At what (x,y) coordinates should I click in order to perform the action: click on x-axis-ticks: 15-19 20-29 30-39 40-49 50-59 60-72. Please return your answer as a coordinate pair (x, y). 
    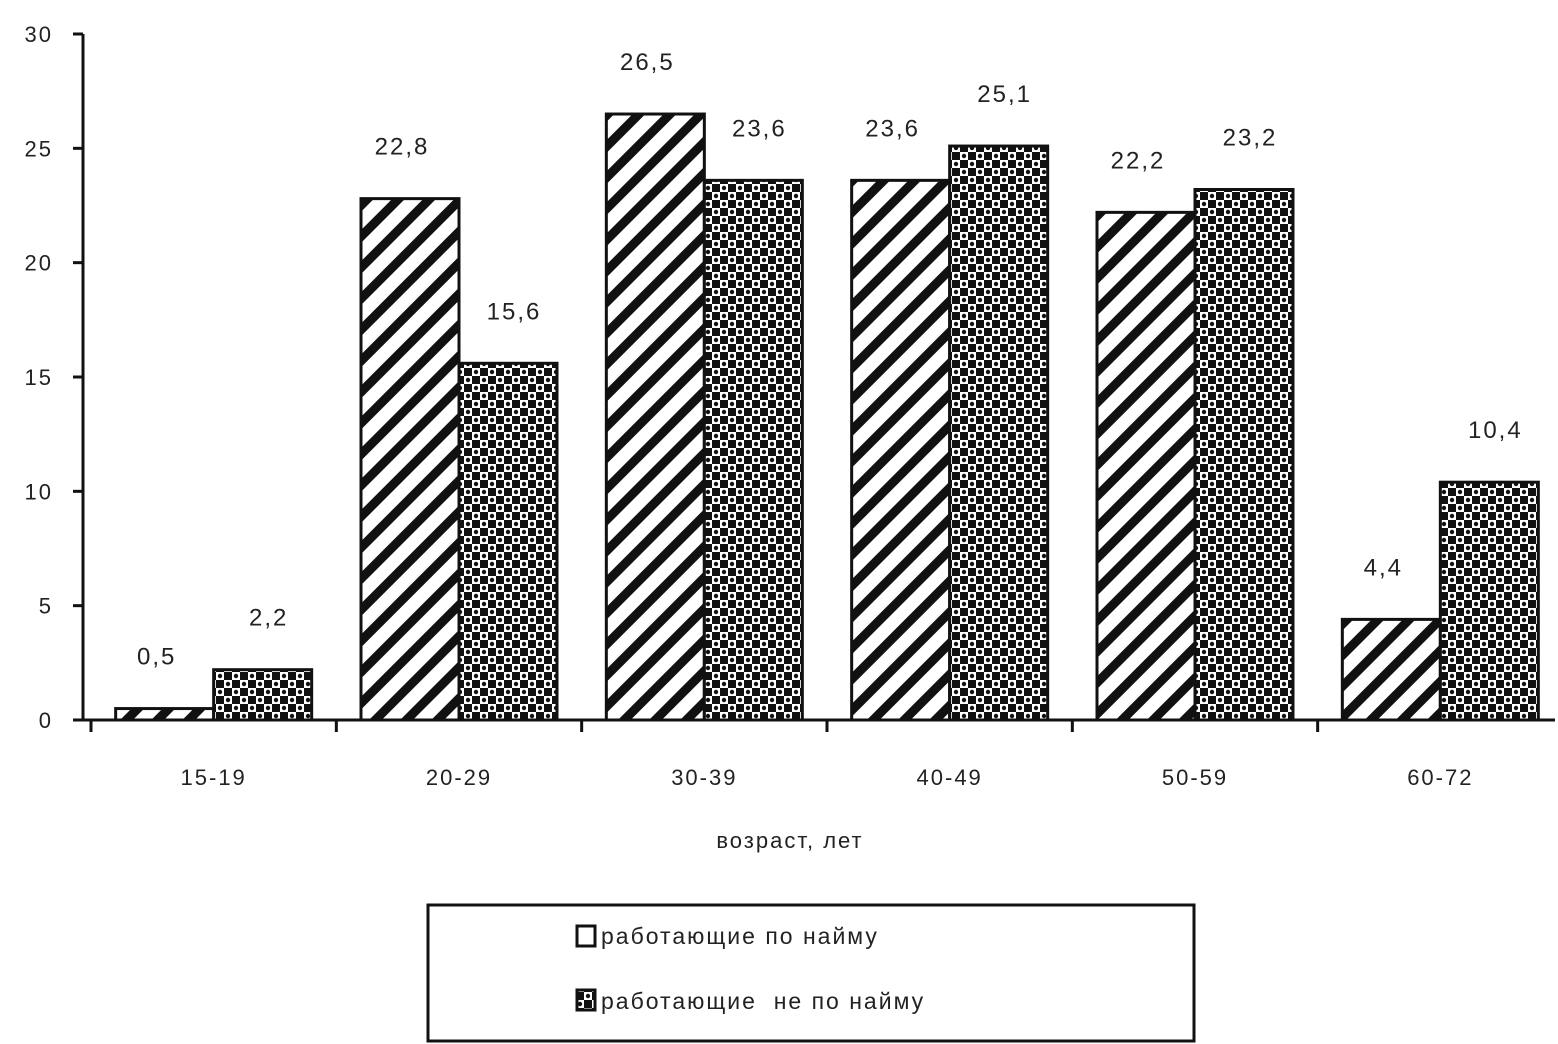
    Looking at the image, I should click on (781, 755).